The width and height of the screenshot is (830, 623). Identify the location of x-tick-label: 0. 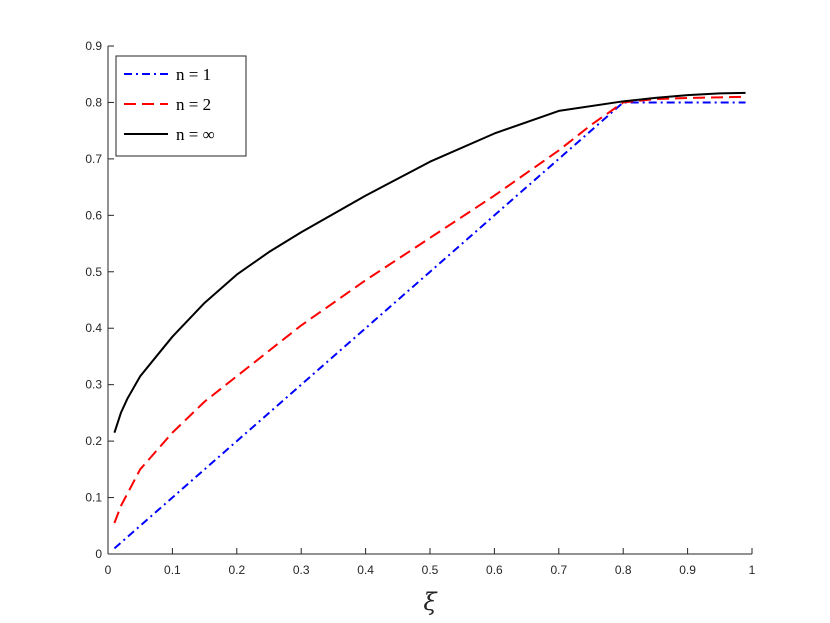
(108, 570).